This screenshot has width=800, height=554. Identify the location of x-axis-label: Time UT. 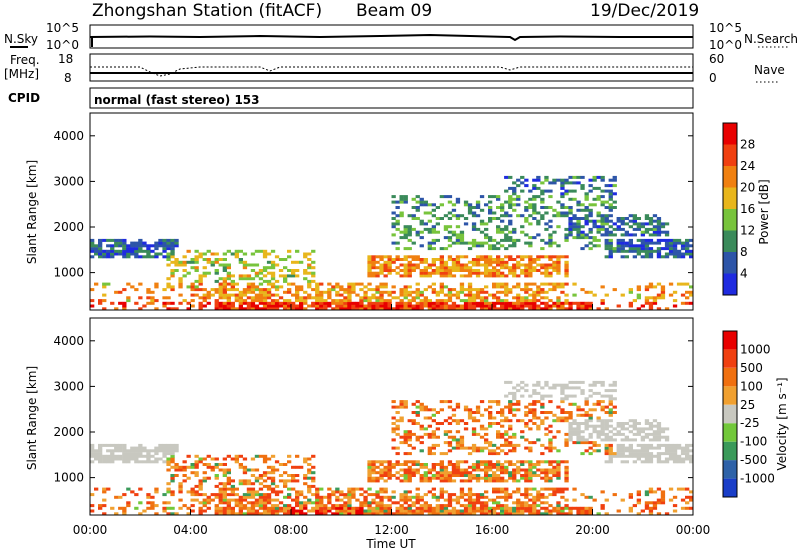
(390, 544).